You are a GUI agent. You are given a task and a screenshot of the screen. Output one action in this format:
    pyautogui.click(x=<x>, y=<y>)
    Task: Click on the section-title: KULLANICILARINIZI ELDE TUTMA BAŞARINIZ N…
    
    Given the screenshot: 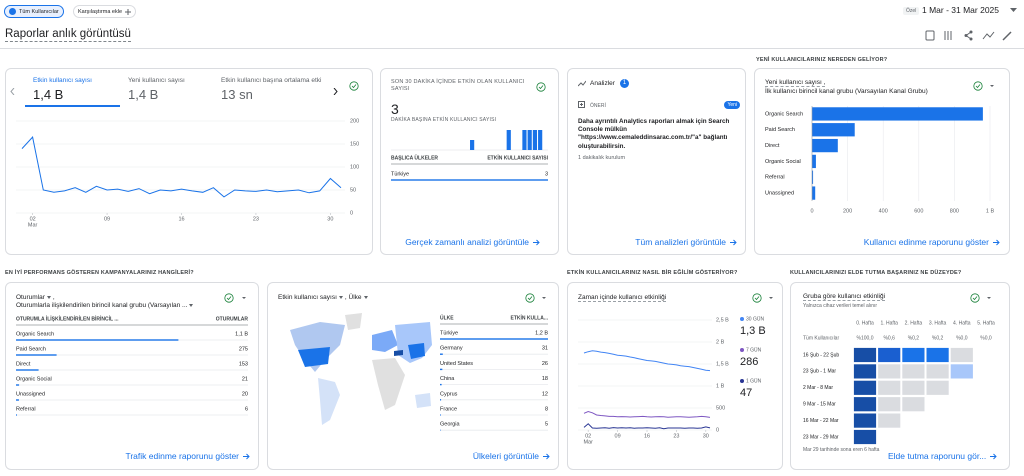 What is the action you would take?
    pyautogui.click(x=876, y=273)
    